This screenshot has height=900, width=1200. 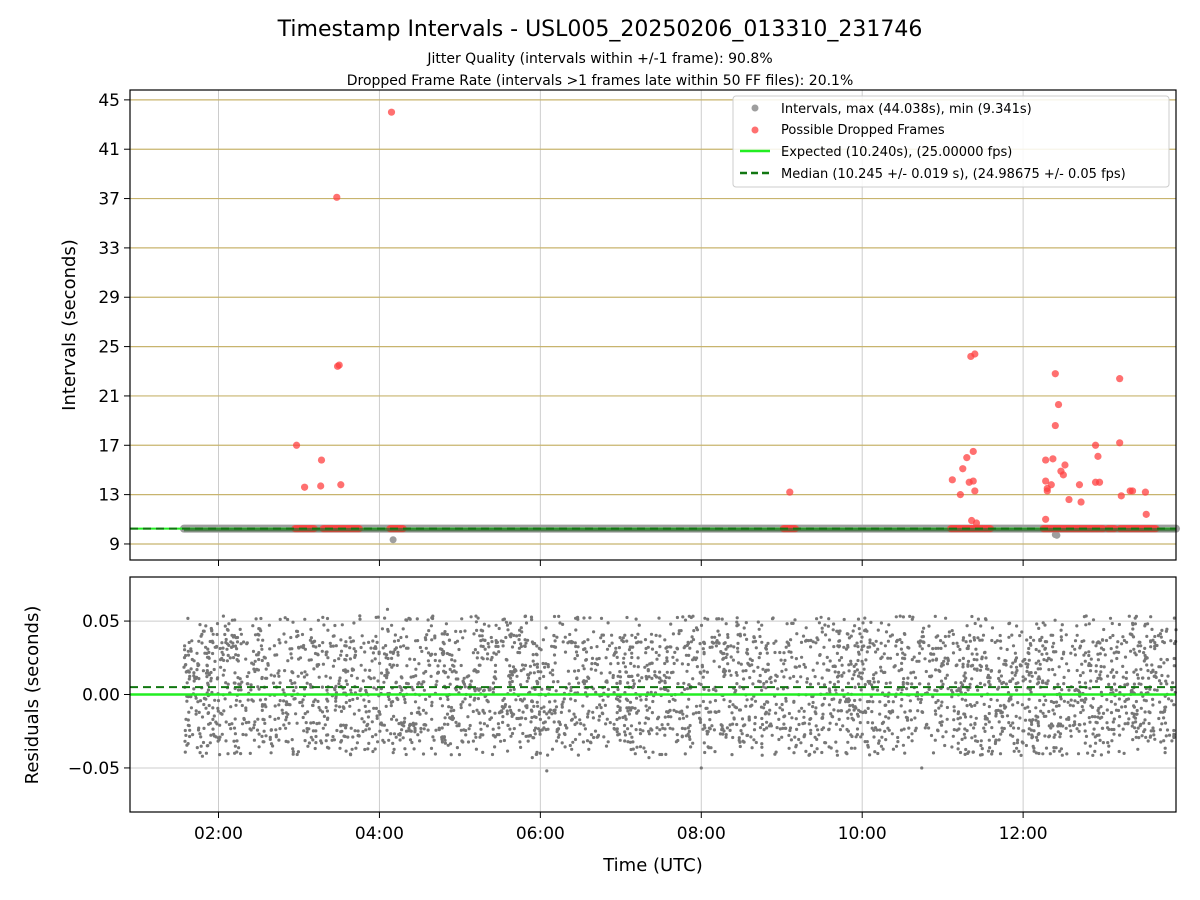 What do you see at coordinates (755, 108) in the screenshot?
I see `legend-marker-intervals` at bounding box center [755, 108].